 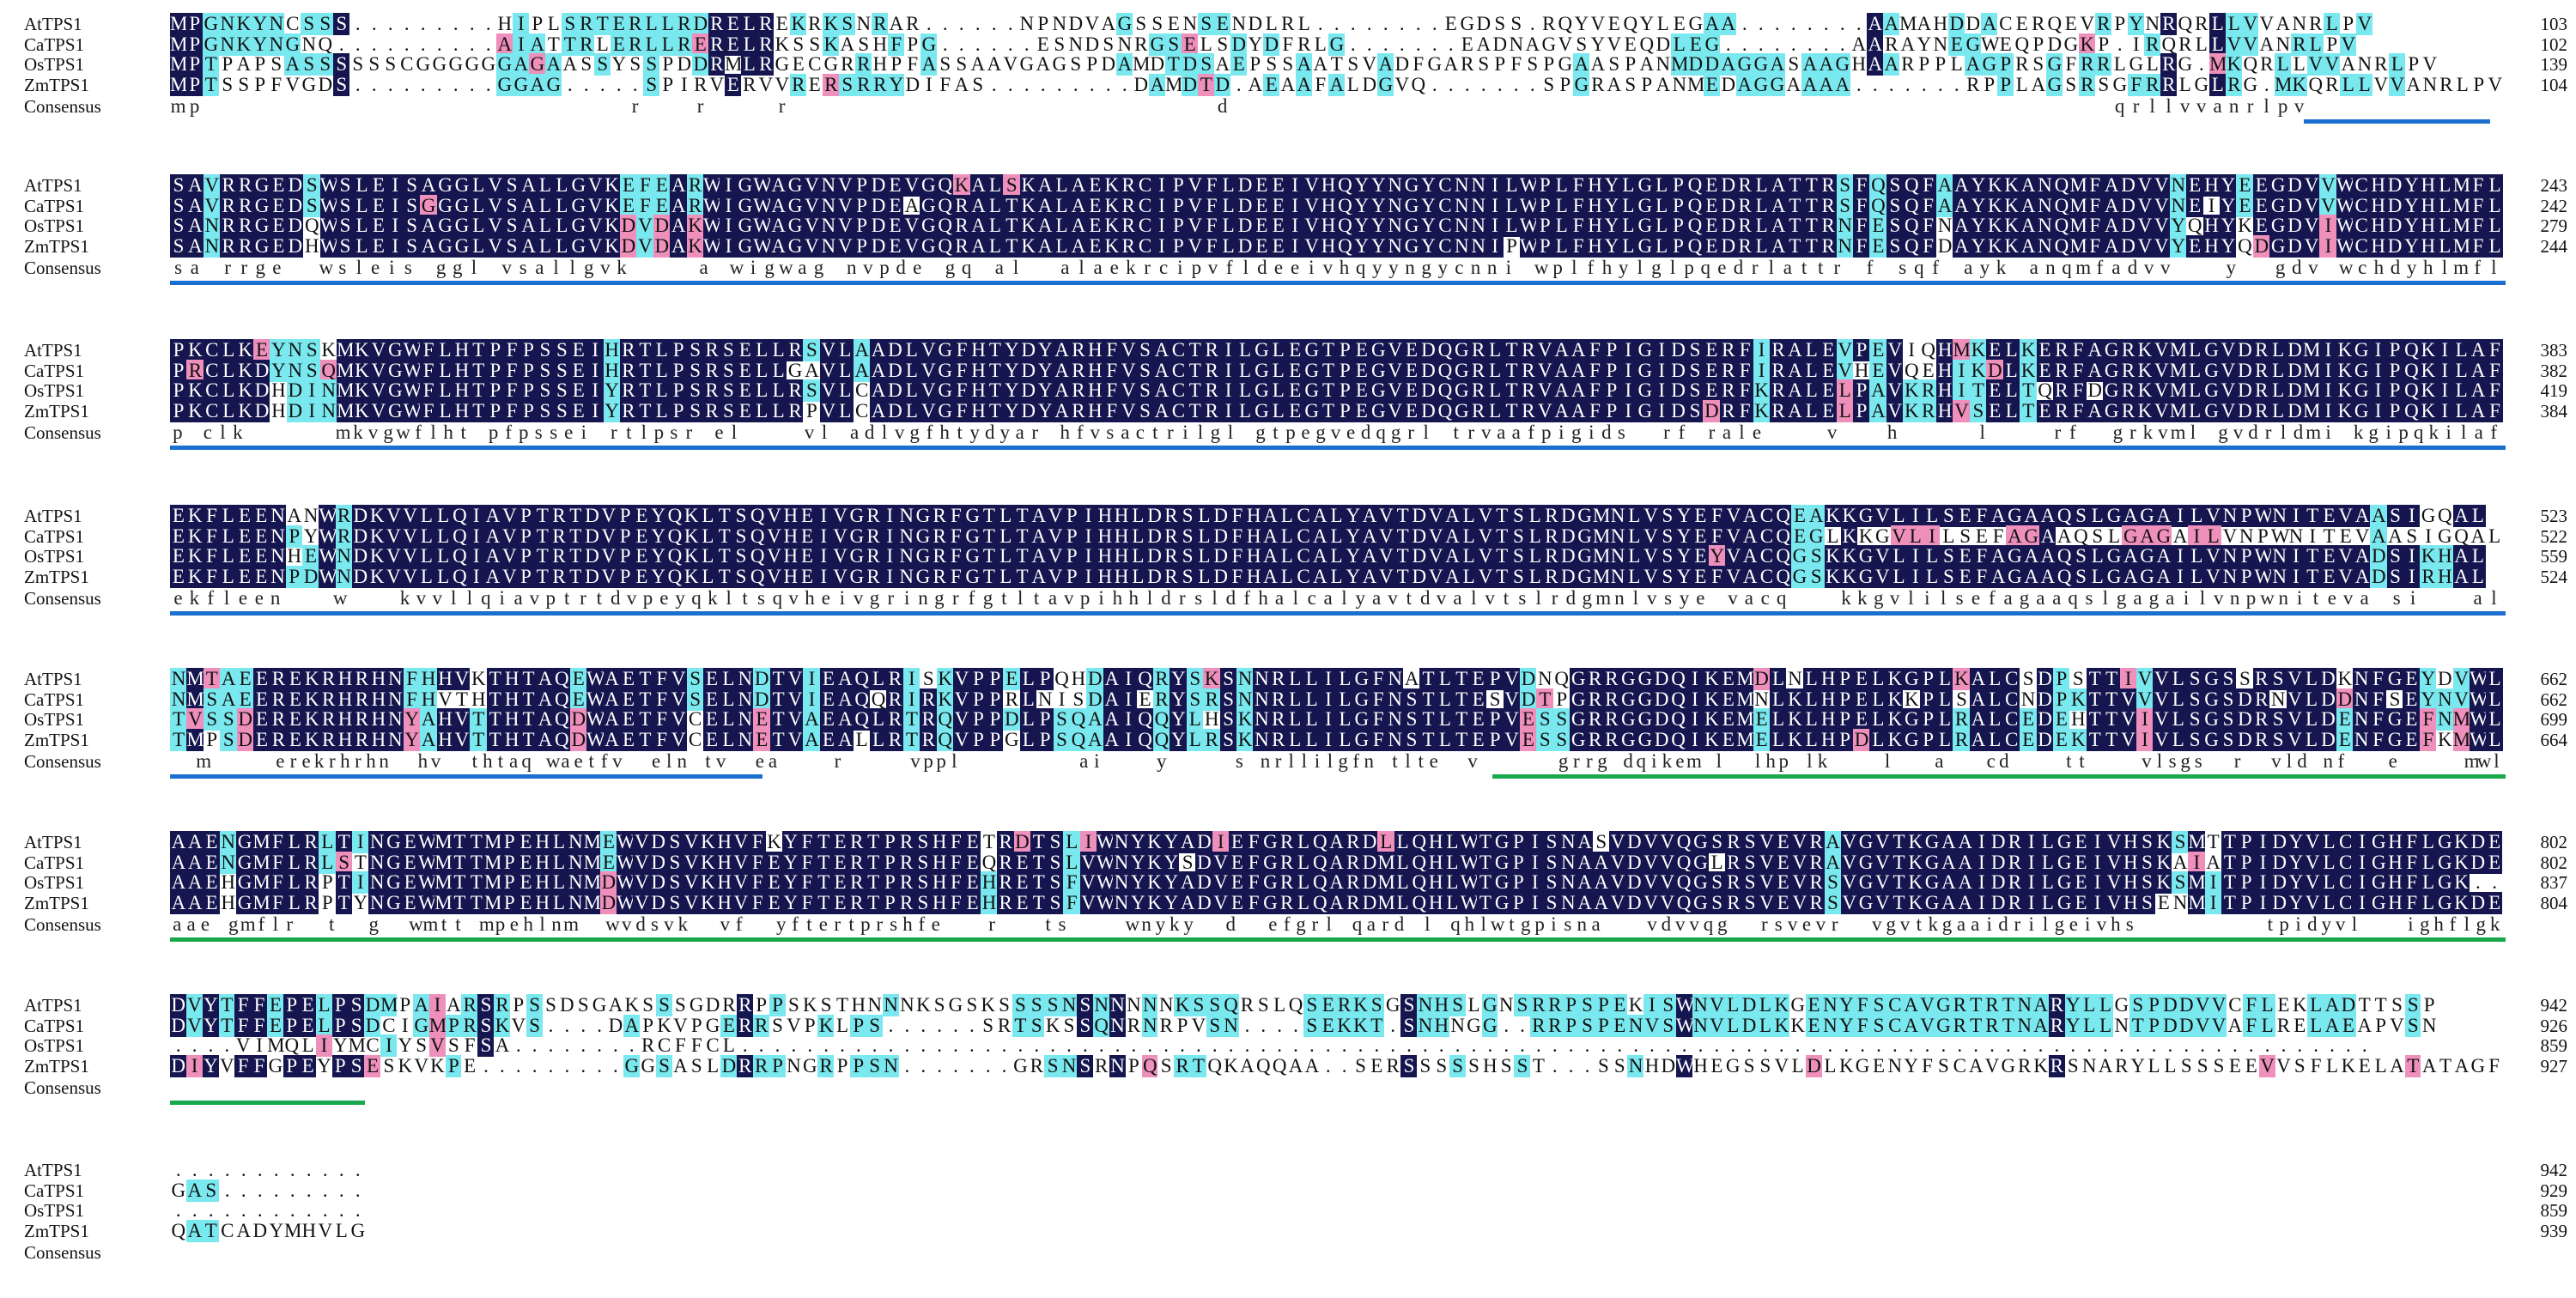 I want to click on residue-end-number: 939, so click(x=2554, y=1230).